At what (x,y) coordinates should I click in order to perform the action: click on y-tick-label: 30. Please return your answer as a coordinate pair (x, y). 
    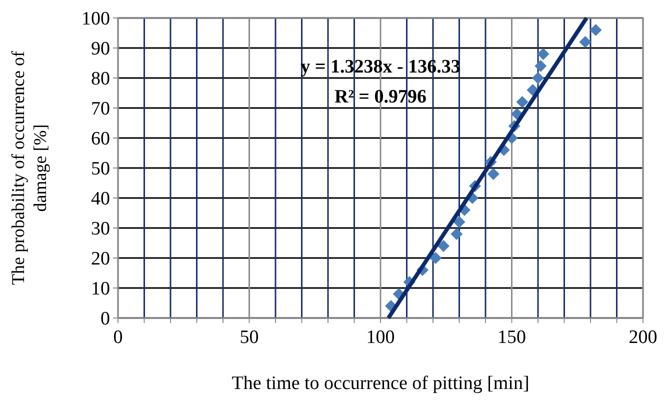
    Looking at the image, I should click on (100, 229).